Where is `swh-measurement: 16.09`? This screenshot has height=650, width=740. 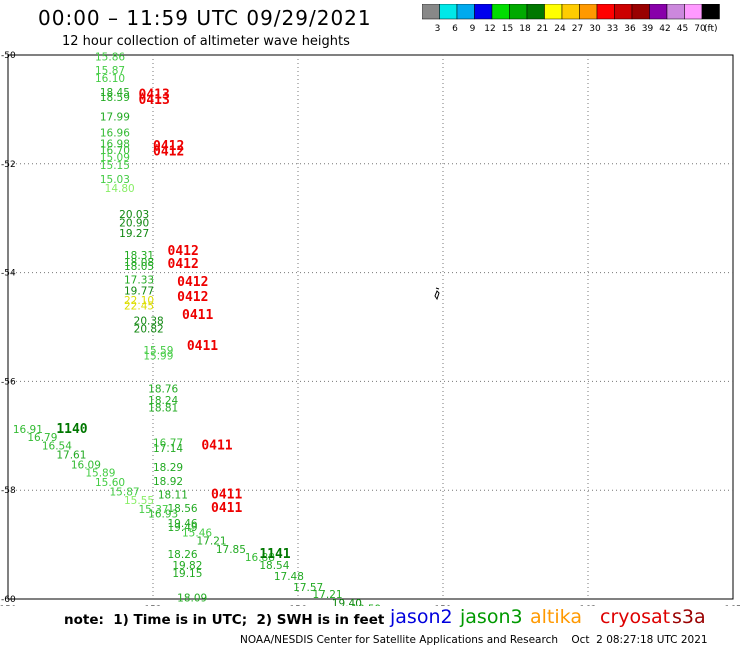 swh-measurement: 16.09 is located at coordinates (86, 465).